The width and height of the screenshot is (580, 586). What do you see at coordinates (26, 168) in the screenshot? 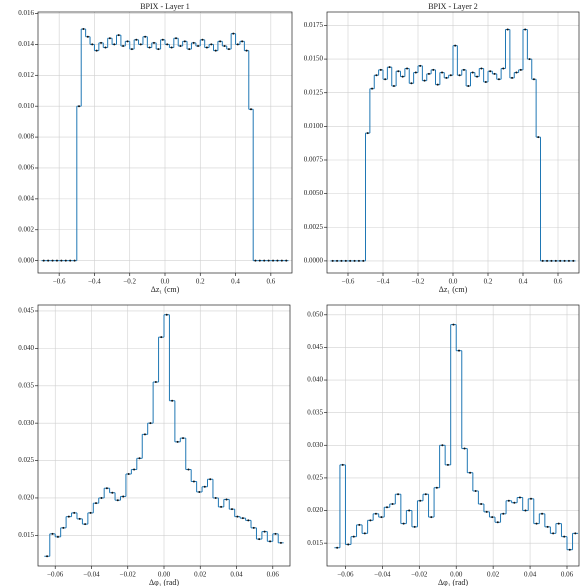
I see `y-tick-label: 0.006` at bounding box center [26, 168].